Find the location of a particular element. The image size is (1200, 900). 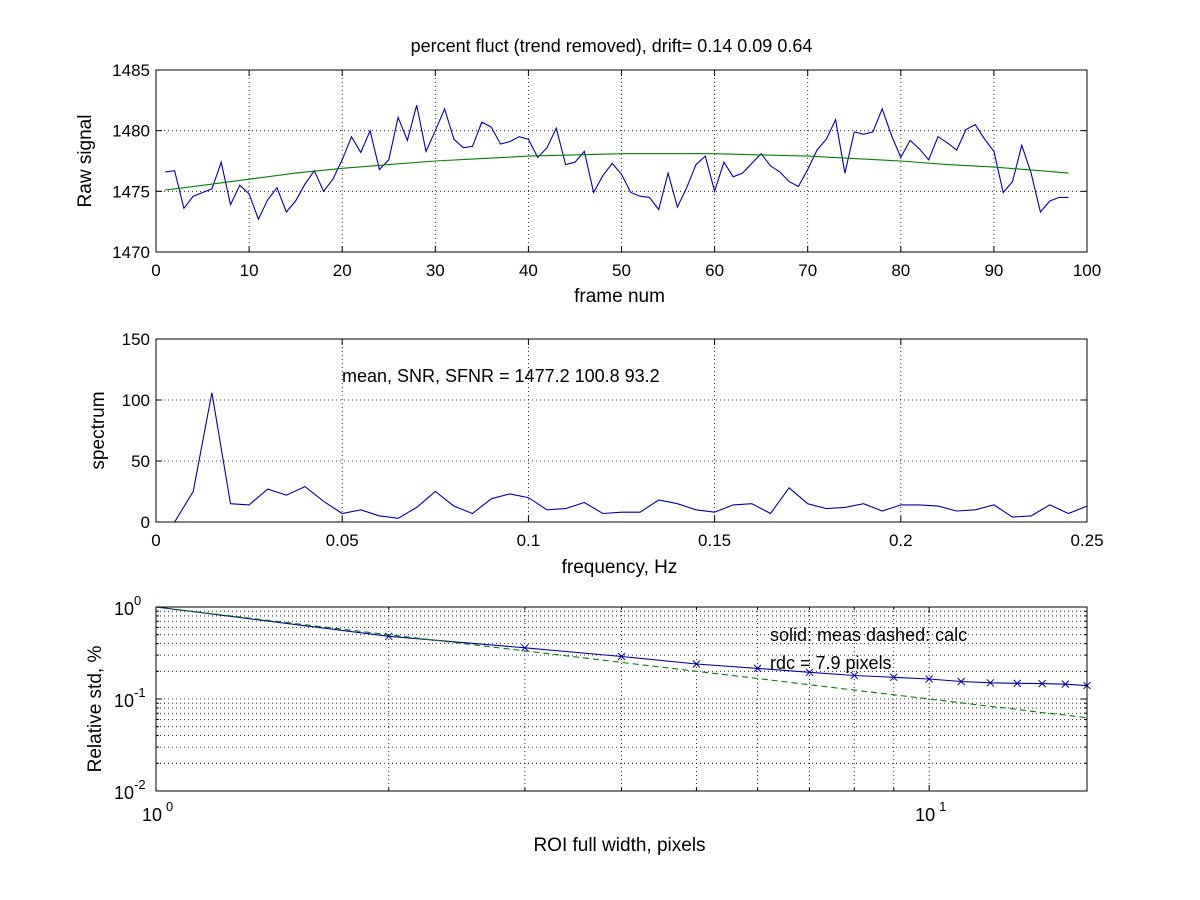

x-tick-label: 20 is located at coordinates (342, 270).